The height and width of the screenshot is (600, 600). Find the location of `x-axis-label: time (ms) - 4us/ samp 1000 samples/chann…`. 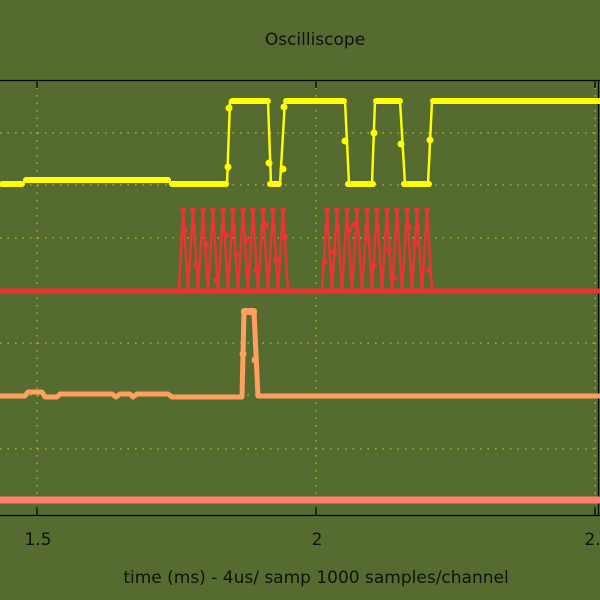

x-axis-label: time (ms) - 4us/ samp 1000 samples/chann… is located at coordinates (316, 578).